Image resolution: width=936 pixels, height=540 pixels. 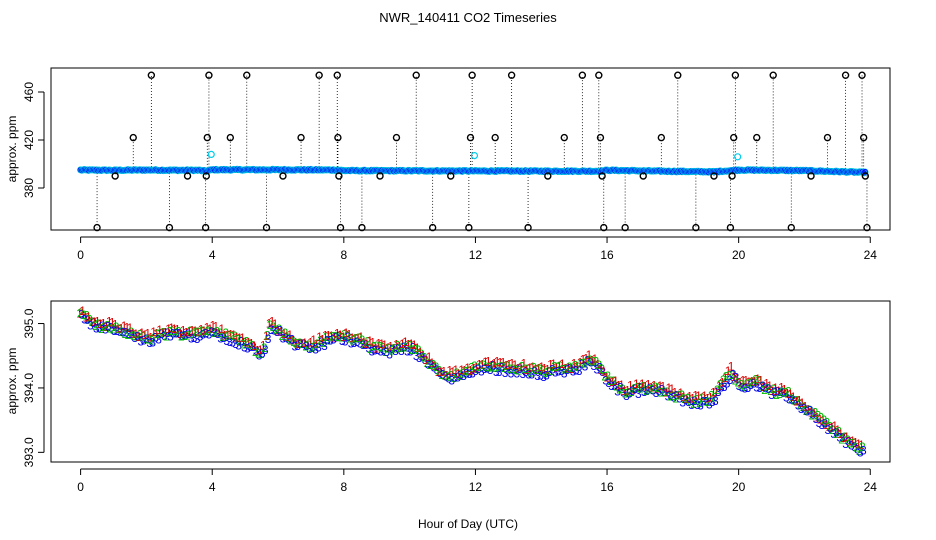 I want to click on x-tick-label: 4, so click(x=212, y=255).